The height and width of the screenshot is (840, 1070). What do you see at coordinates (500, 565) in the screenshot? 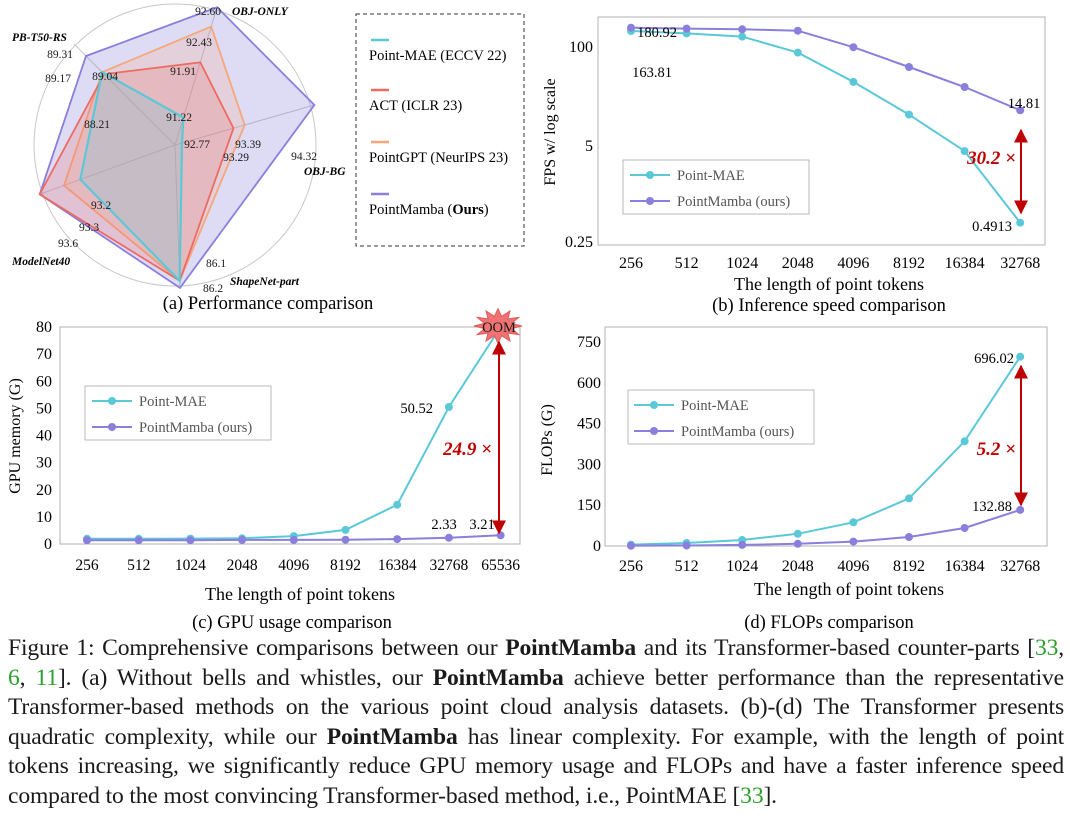
I see `x-tick-label: 65536` at bounding box center [500, 565].